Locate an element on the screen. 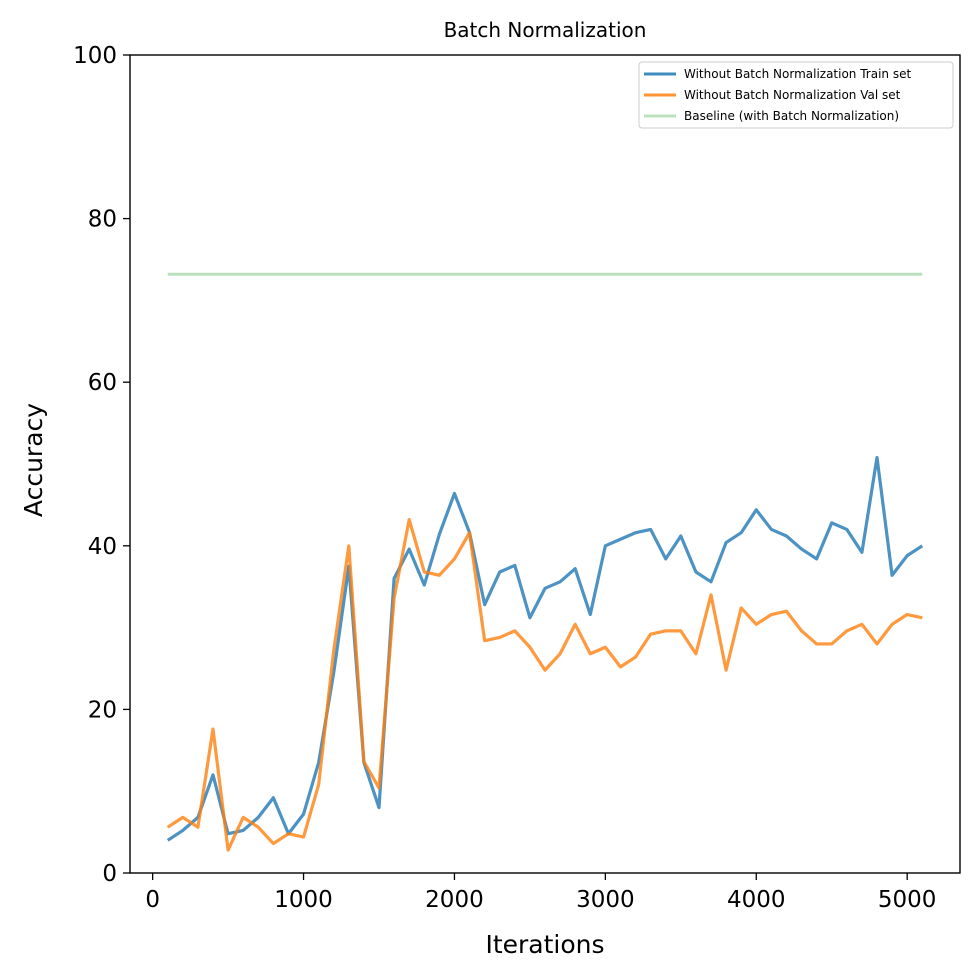 The width and height of the screenshot is (980, 980). x-tick-label: 3000 is located at coordinates (605, 900).